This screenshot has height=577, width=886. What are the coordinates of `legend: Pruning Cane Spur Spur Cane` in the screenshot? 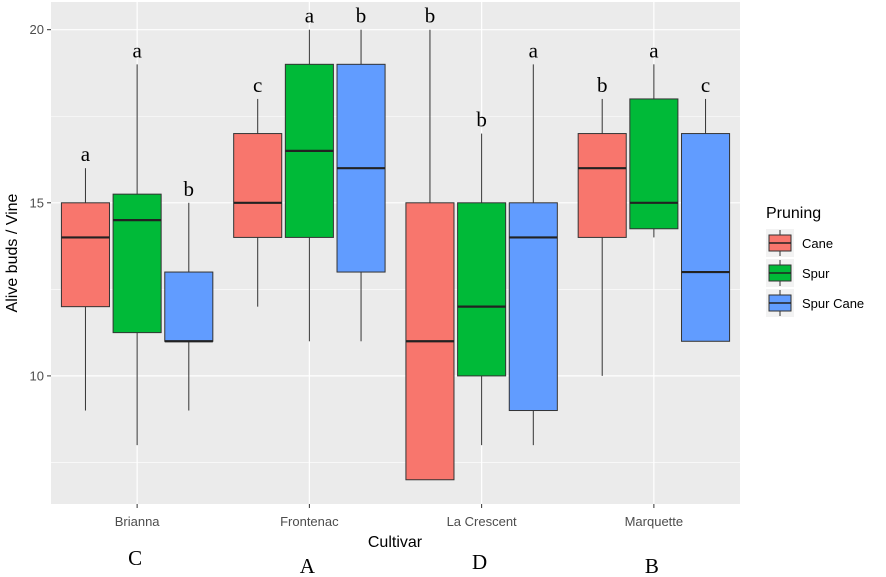 It's located at (815, 261).